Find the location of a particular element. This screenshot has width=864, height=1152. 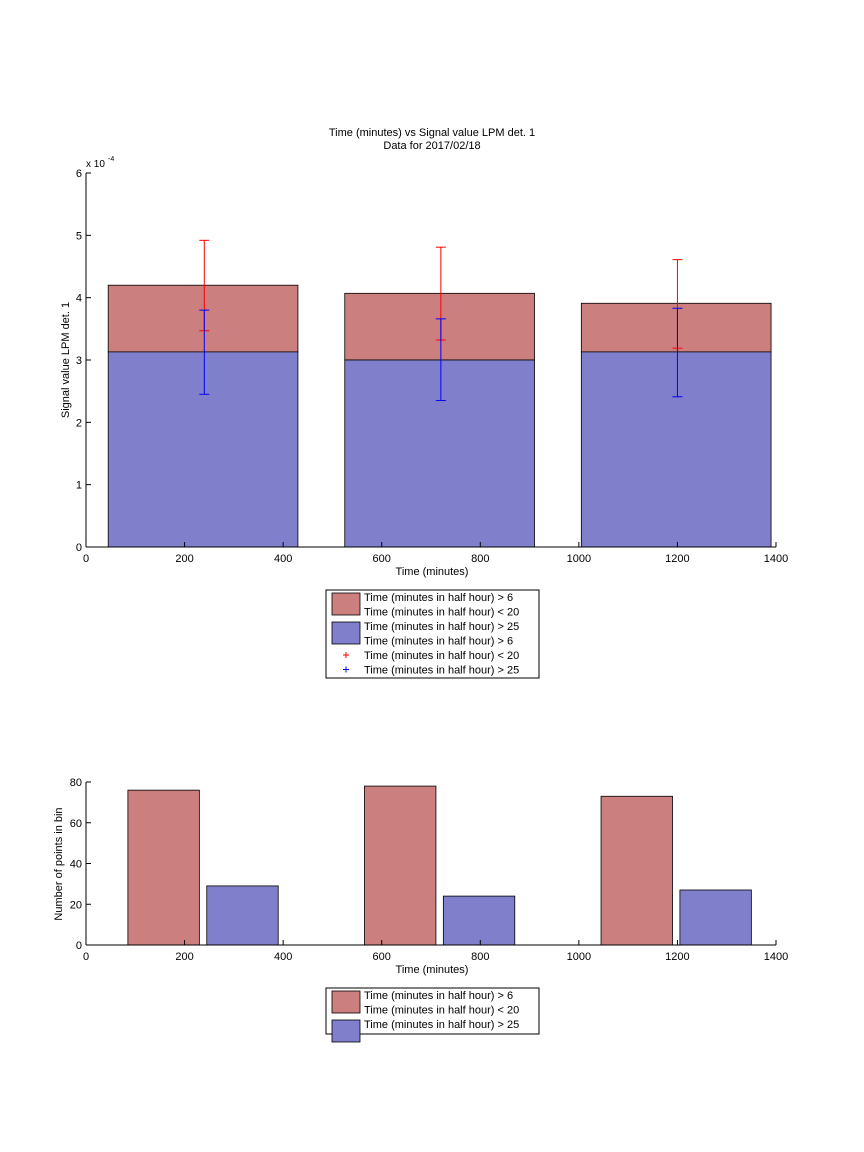

y-tick-label: 6 is located at coordinates (79, 174).